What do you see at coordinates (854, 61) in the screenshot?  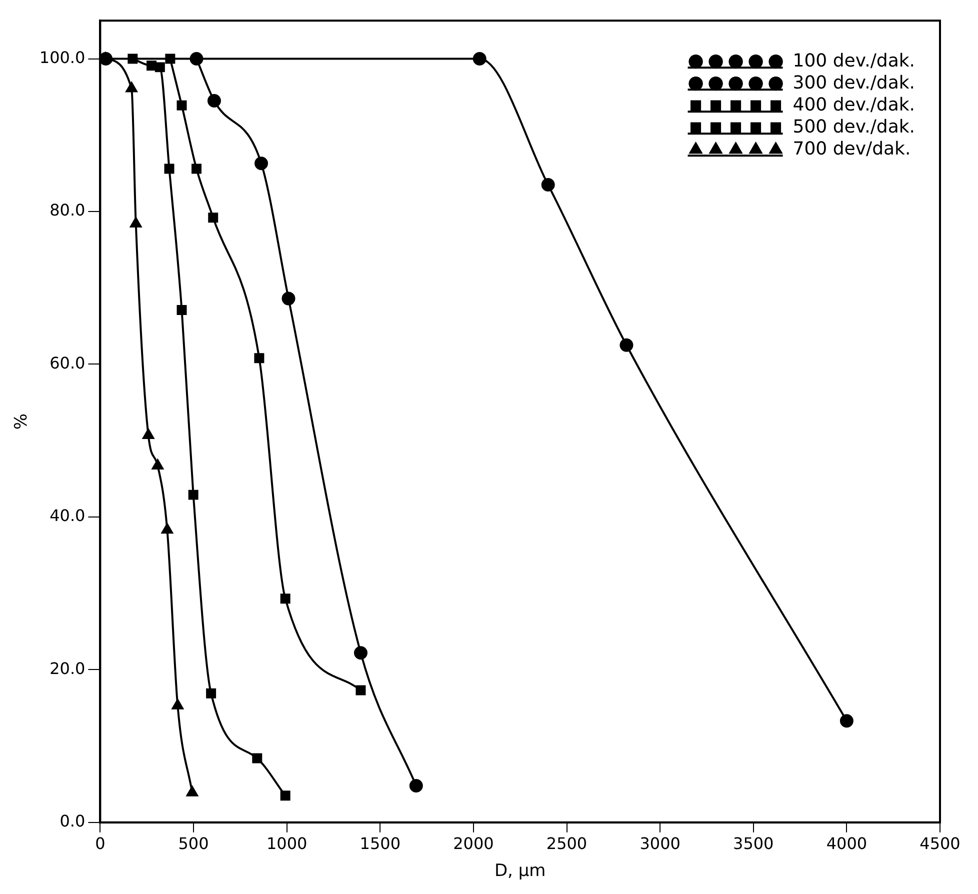 I see `legend-label: 100 dev./dak.` at bounding box center [854, 61].